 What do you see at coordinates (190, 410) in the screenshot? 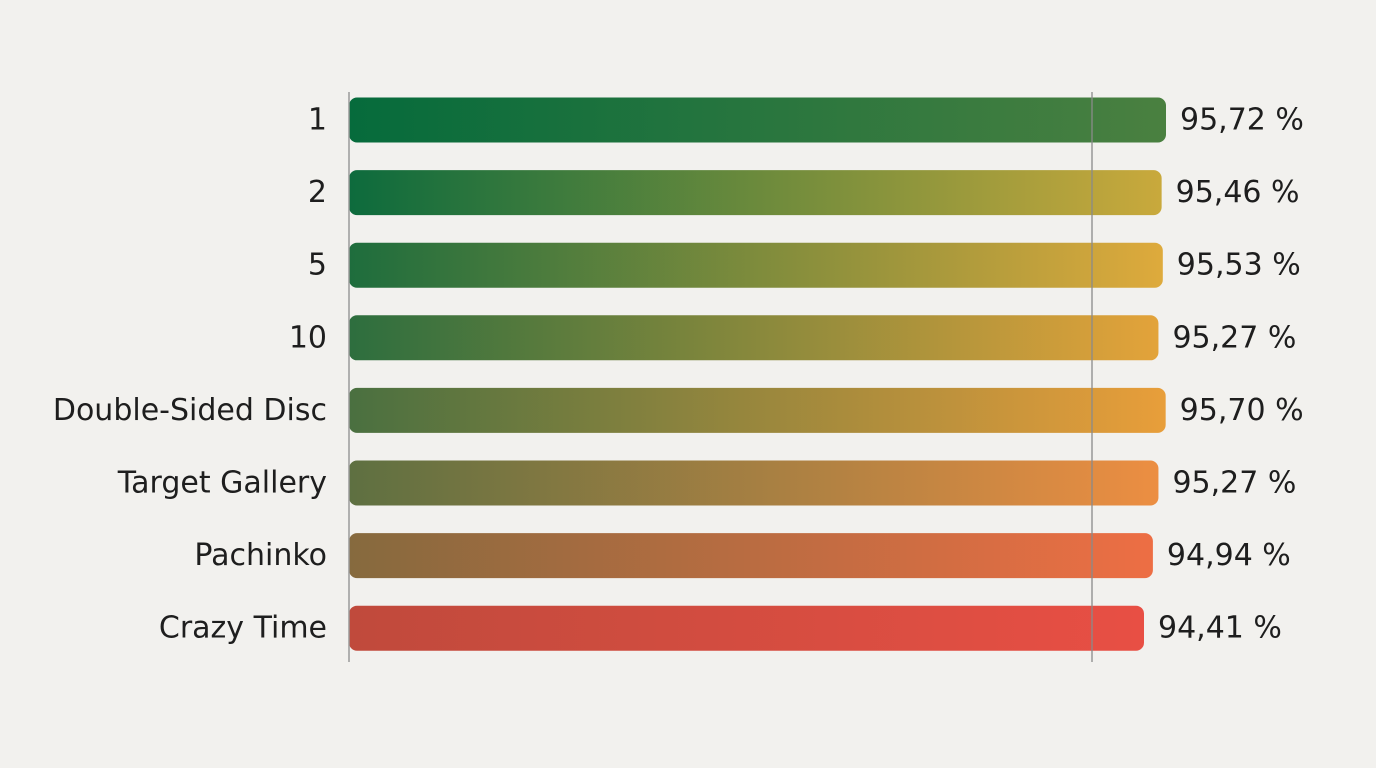
I see `category-label-4: Double-Sided Disc` at bounding box center [190, 410].